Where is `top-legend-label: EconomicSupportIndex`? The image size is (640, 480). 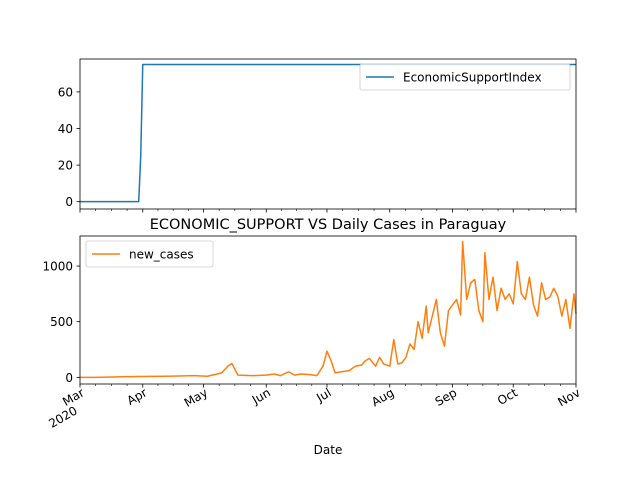
top-legend-label: EconomicSupportIndex is located at coordinates (472, 78).